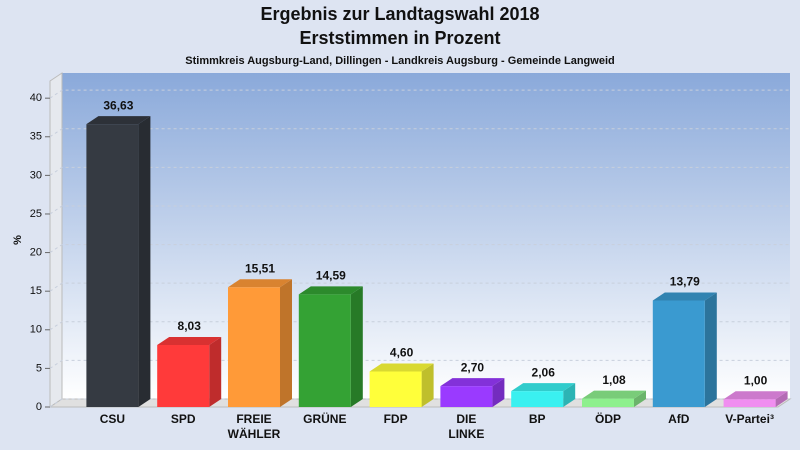 The image size is (800, 450). I want to click on value-label: 14,59, so click(331, 276).